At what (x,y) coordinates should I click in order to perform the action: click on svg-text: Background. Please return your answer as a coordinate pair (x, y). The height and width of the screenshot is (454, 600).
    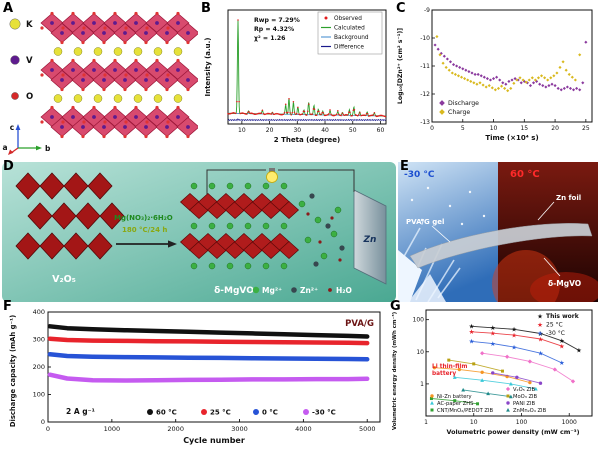
    Looking at the image, I should click on (351, 38).